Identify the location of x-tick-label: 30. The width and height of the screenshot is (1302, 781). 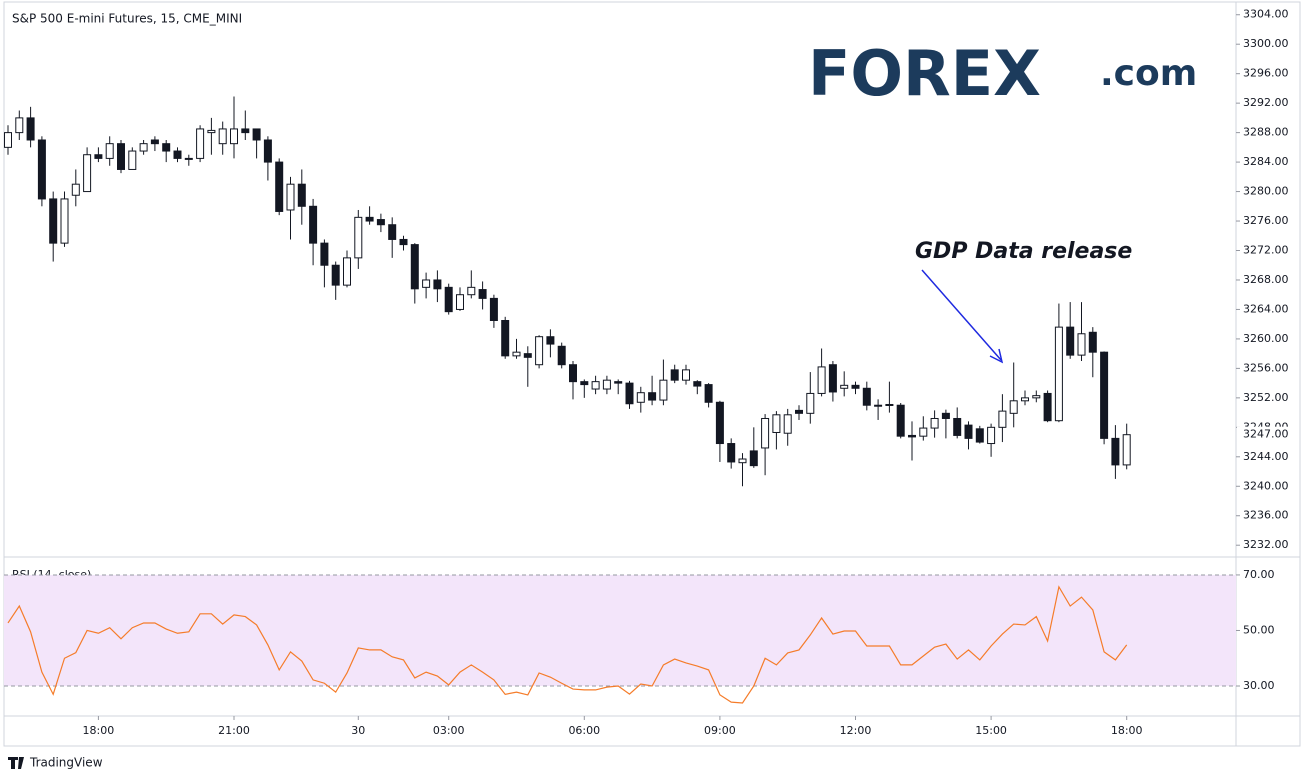
(358, 730).